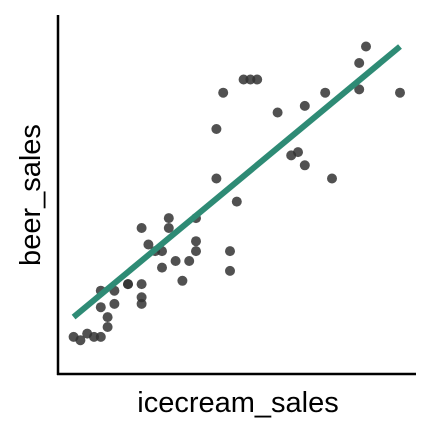  I want to click on x-axis-title: icecream_sales, so click(237, 403).